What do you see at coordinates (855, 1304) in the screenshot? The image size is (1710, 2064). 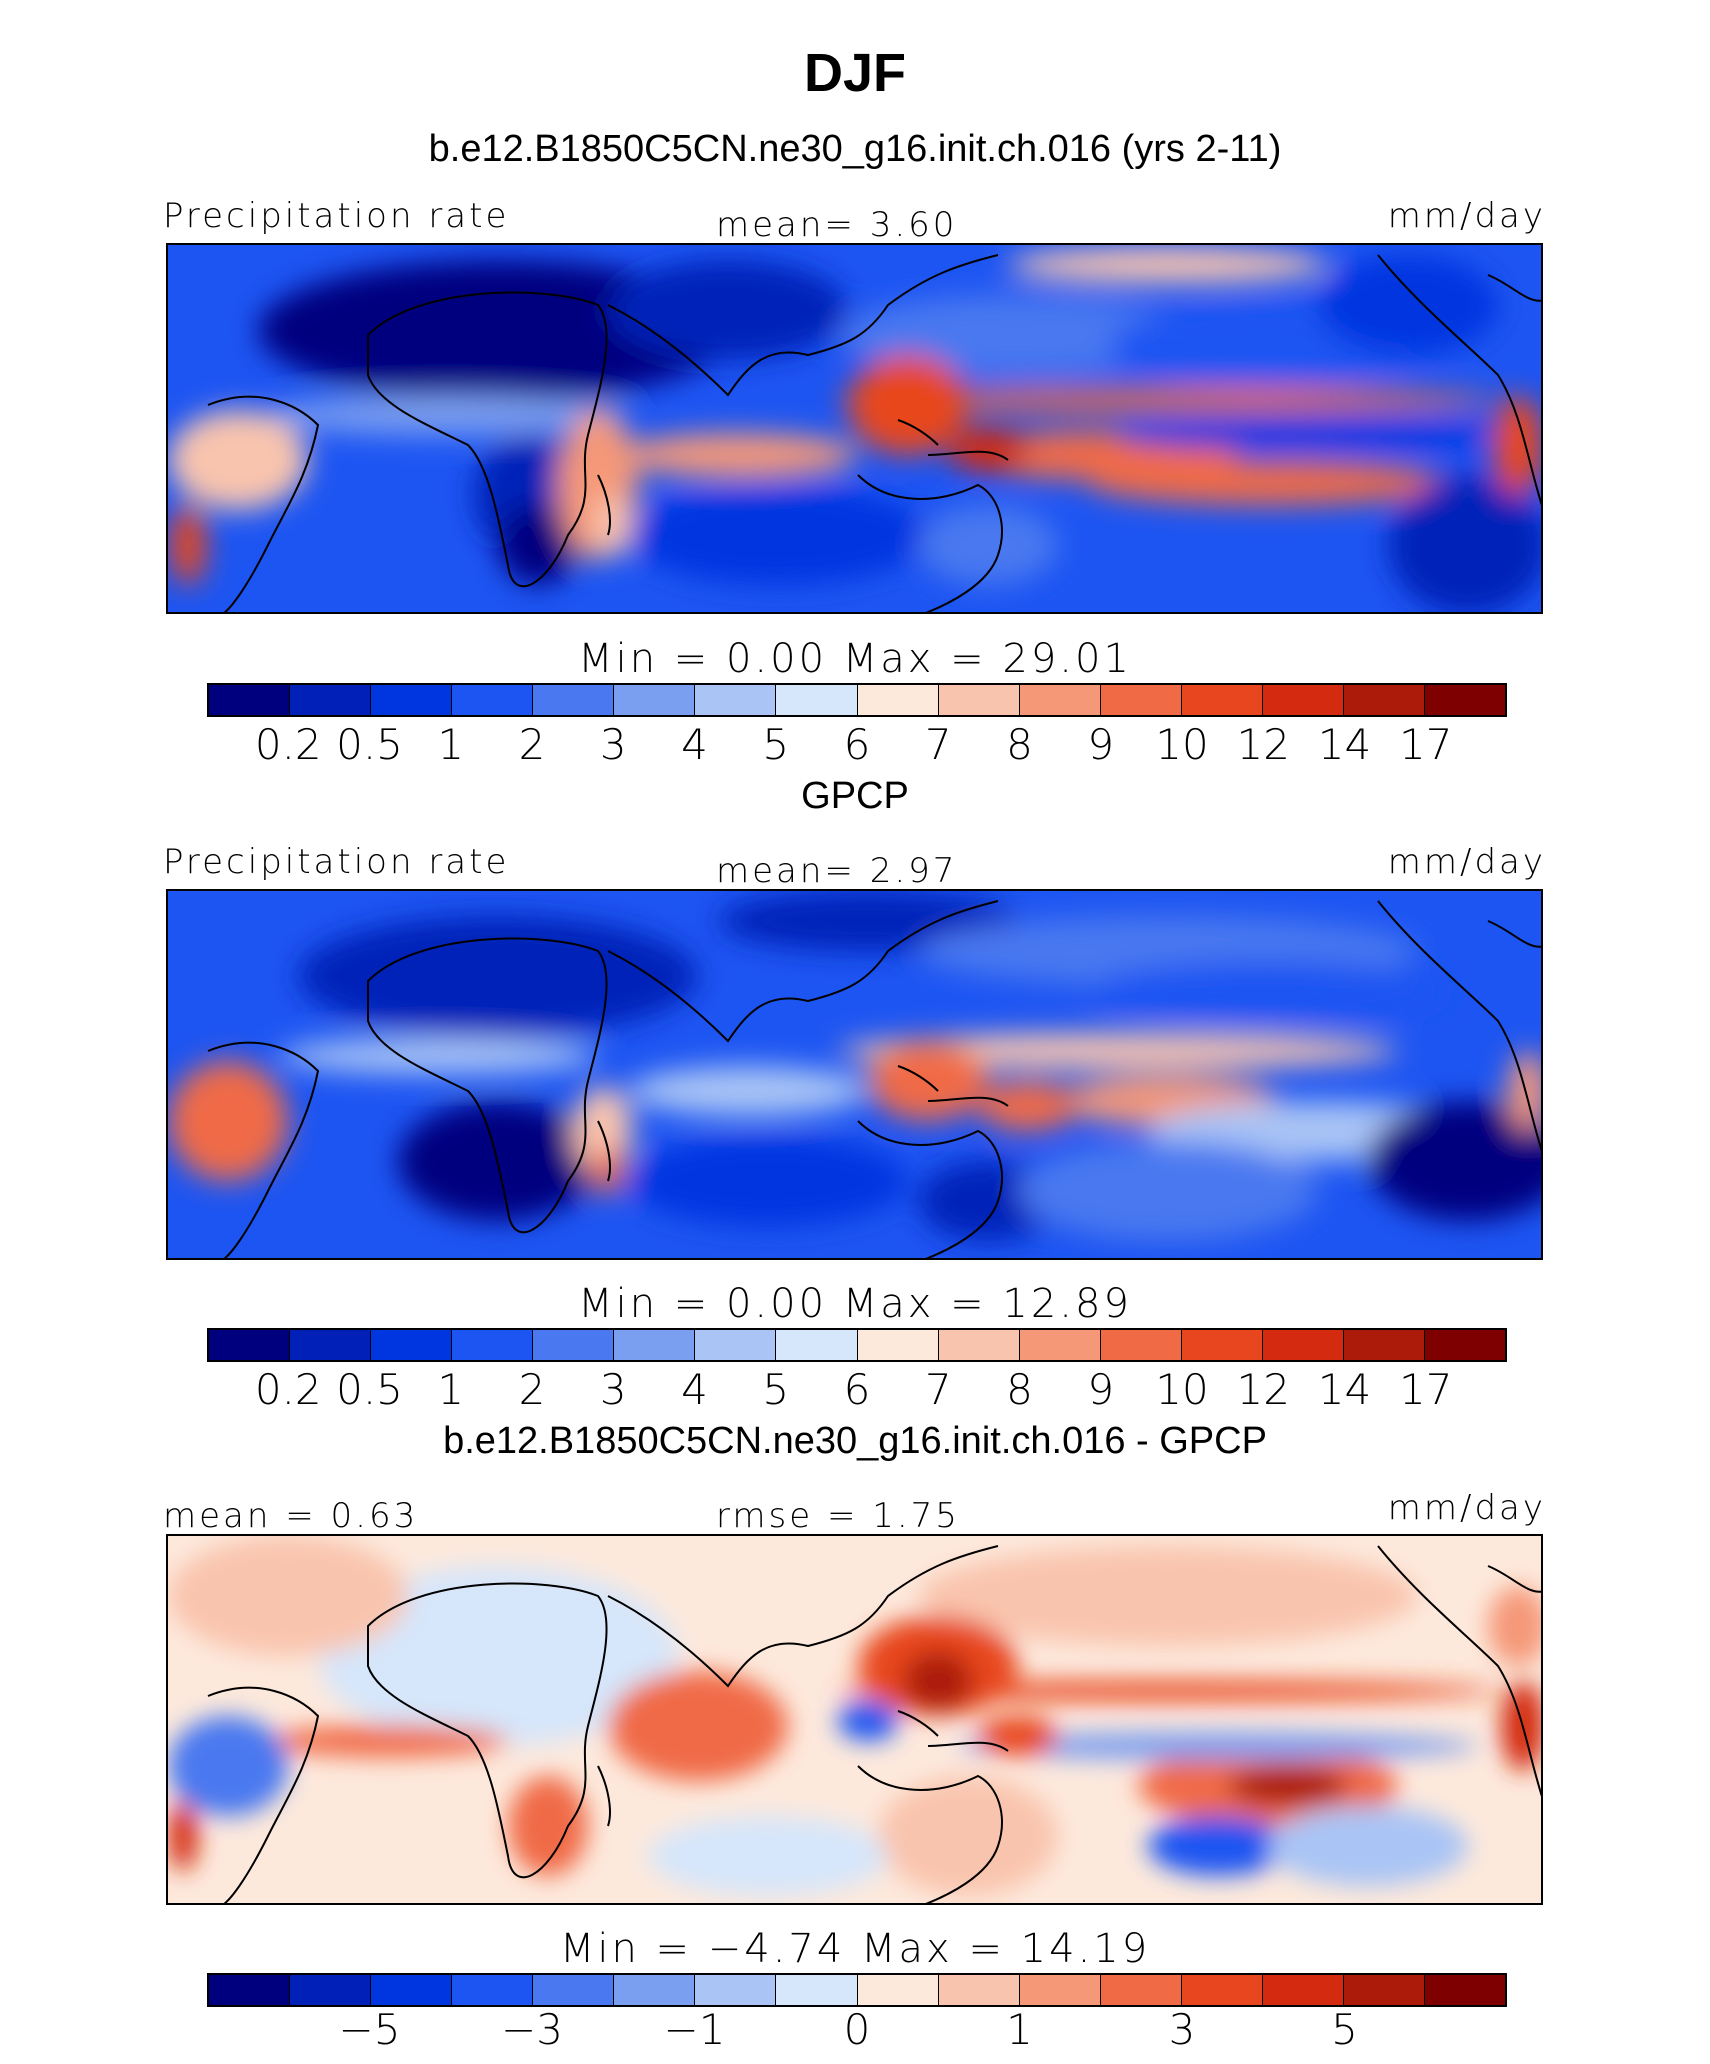 I see `panel-2-minmax: Min = 0.00 Max = 12.89` at bounding box center [855, 1304].